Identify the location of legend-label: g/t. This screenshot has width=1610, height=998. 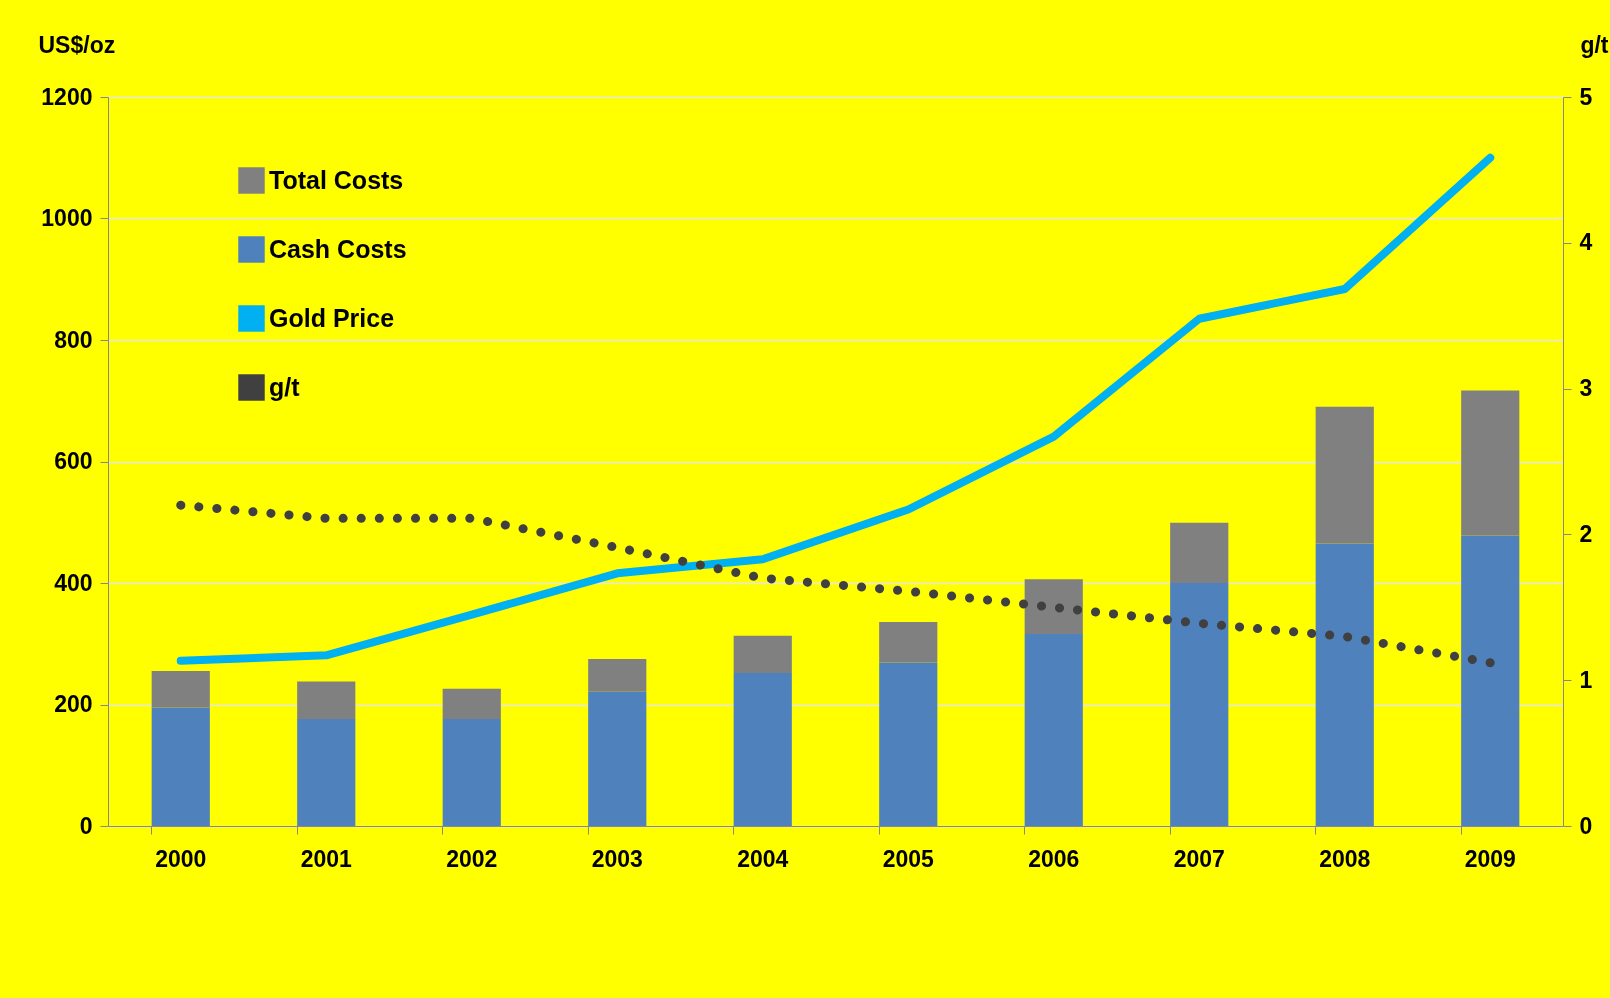
(285, 386).